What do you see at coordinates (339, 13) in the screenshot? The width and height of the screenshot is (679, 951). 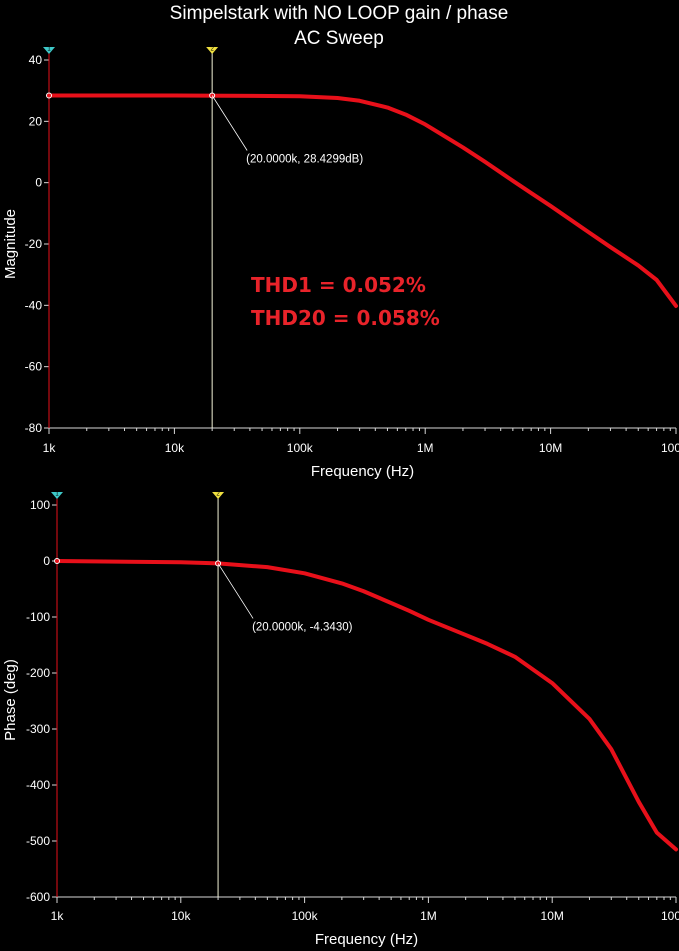 I see `chart-title-line1: Simpelstark with NO LOOP gain / phase` at bounding box center [339, 13].